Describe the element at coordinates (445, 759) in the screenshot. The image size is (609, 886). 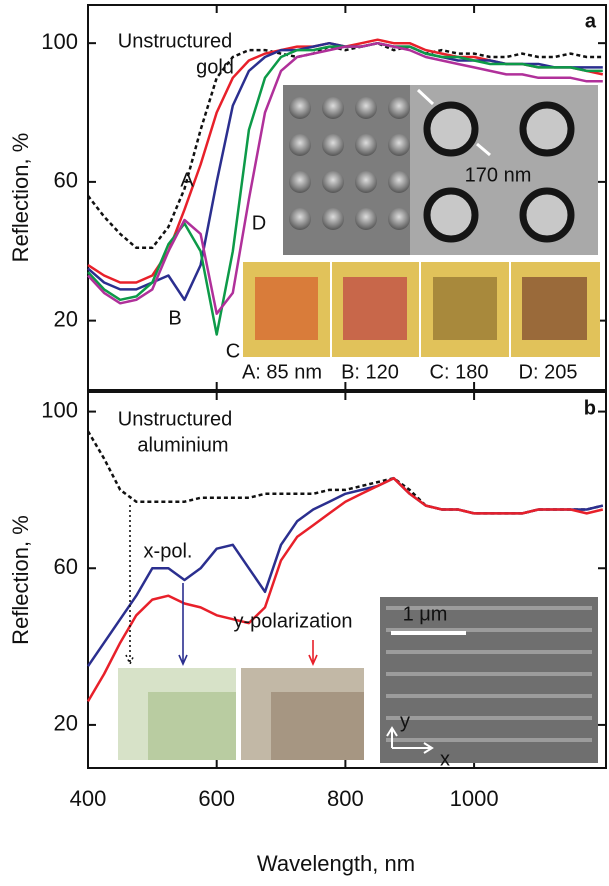
I see `annotation: x` at that location.